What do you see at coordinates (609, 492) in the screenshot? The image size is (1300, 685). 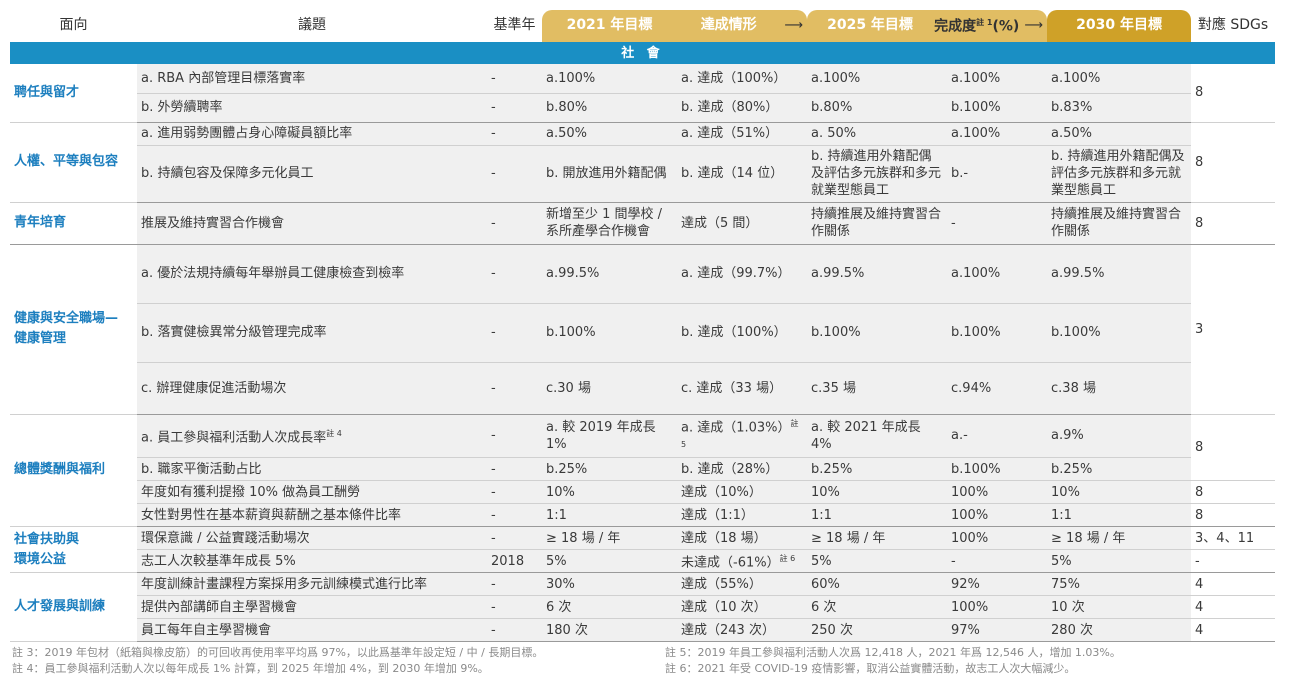 I see `target-2021-cell: 10%` at bounding box center [609, 492].